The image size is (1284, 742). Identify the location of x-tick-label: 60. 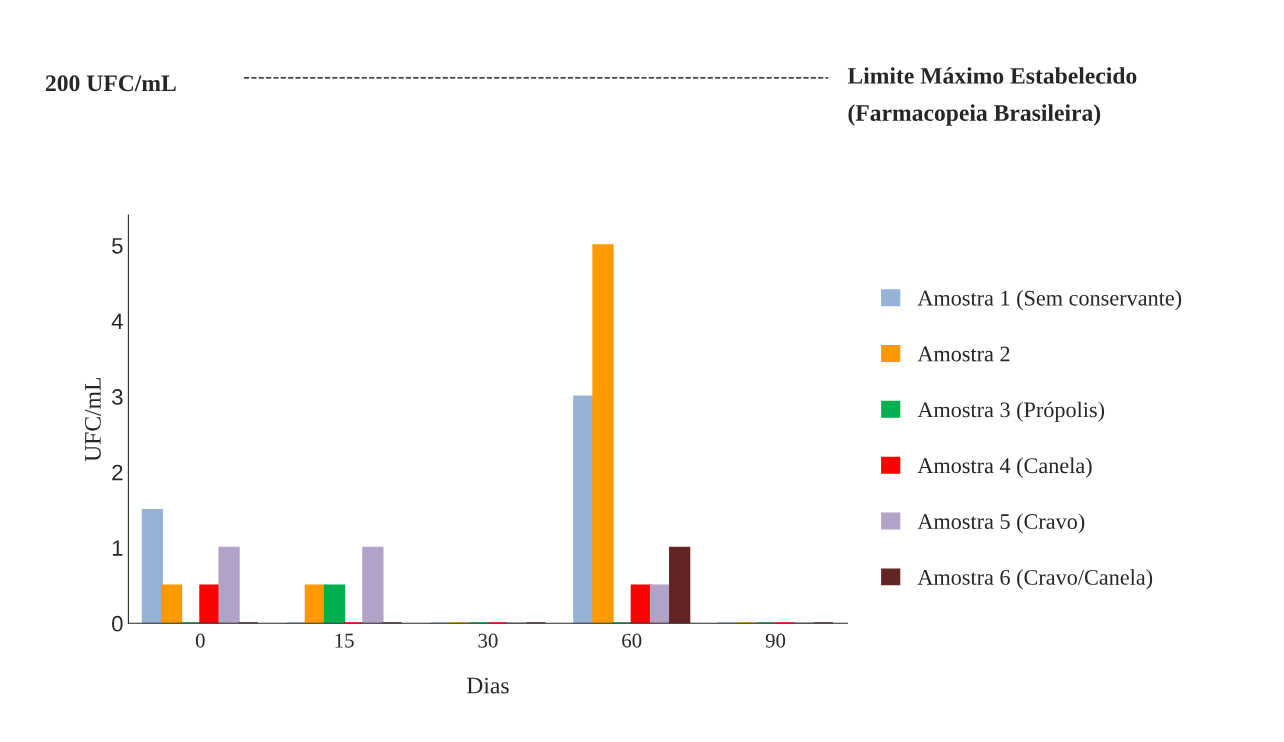
(632, 640).